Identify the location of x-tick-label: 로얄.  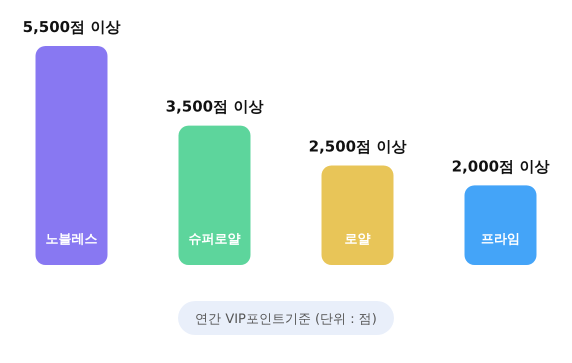
(357, 239).